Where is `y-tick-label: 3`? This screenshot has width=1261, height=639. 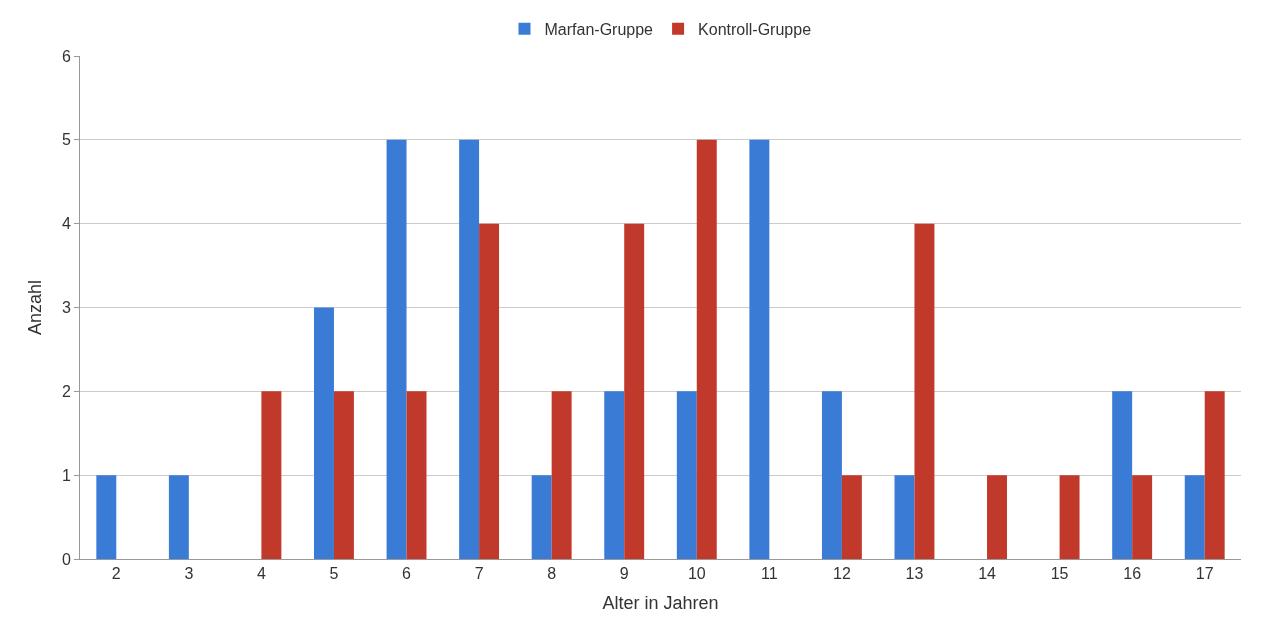 y-tick-label: 3 is located at coordinates (66, 308).